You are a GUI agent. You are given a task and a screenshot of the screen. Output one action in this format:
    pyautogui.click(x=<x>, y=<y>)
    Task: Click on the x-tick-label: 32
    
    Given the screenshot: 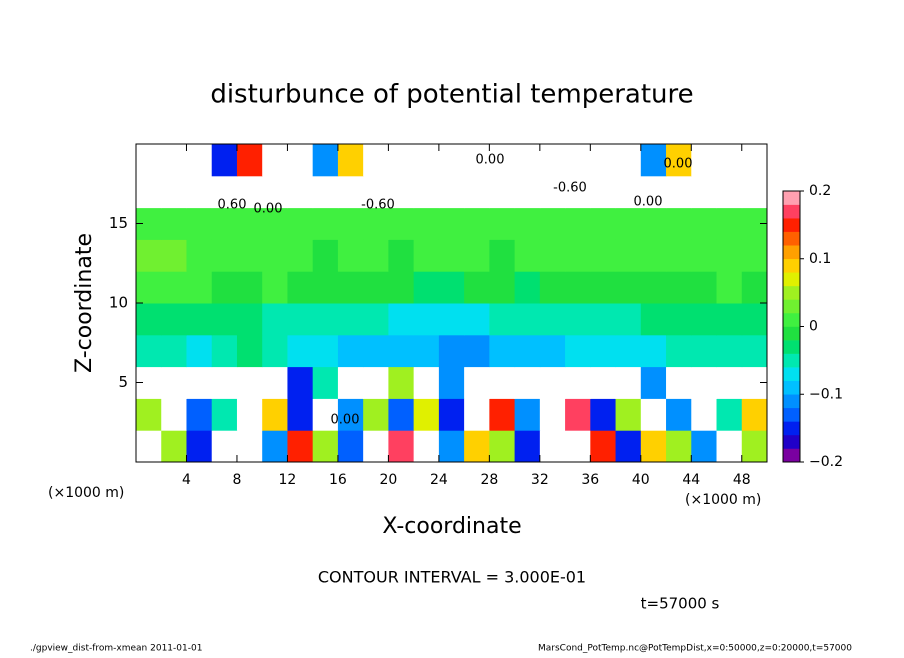 What is the action you would take?
    pyautogui.click(x=540, y=480)
    